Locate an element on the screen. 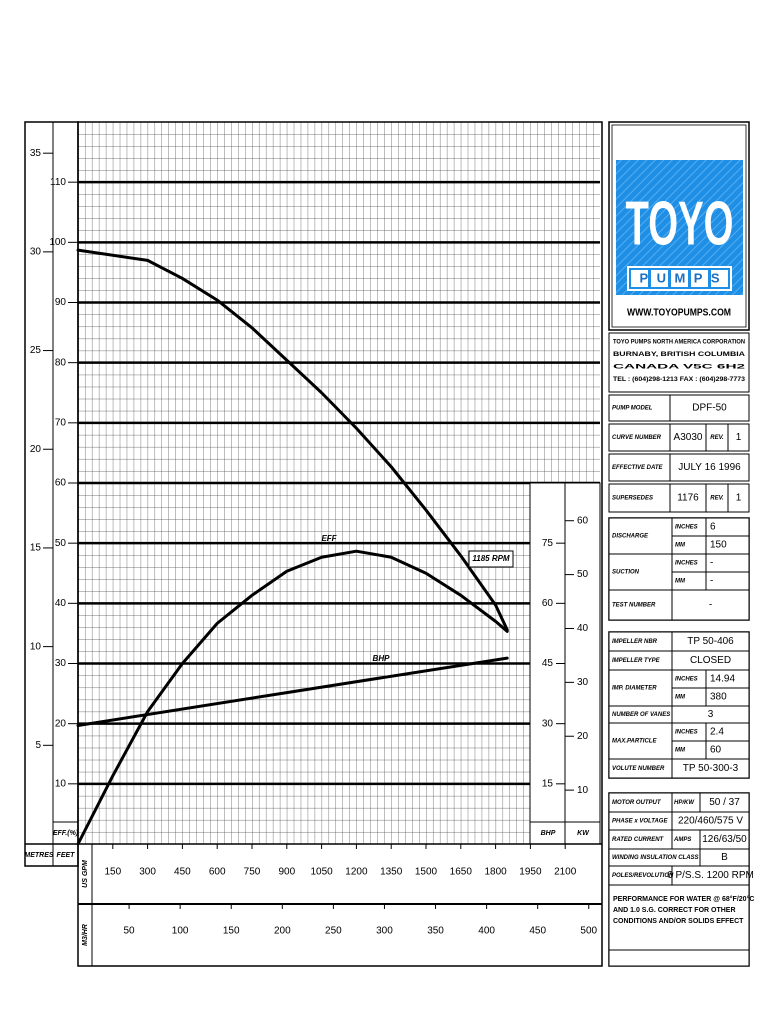  y-tick-label: 110 is located at coordinates (58, 182).